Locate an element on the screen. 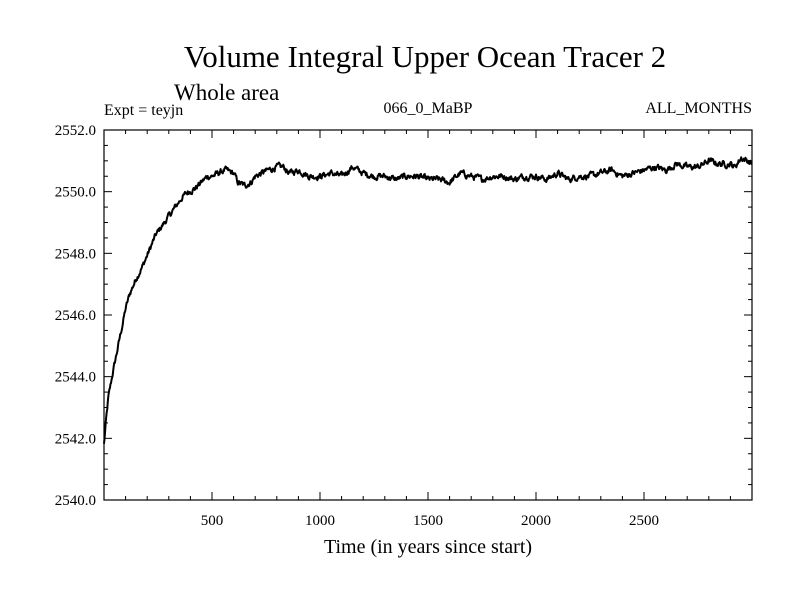 The height and width of the screenshot is (600, 800). x-tick-labels: 500 1000 1500 2000 2500 is located at coordinates (430, 521).